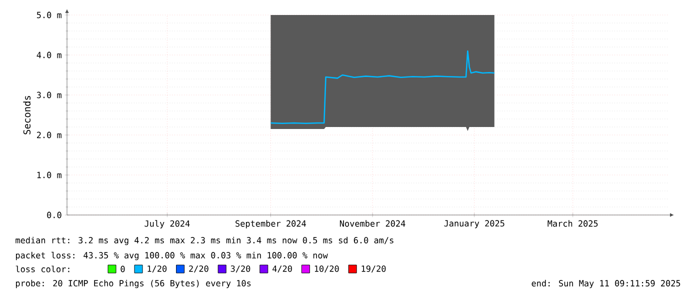 Image resolution: width=697 pixels, height=297 pixels. Describe the element at coordinates (49, 135) in the screenshot. I see `y-tick-label: 2.0 m` at that location.